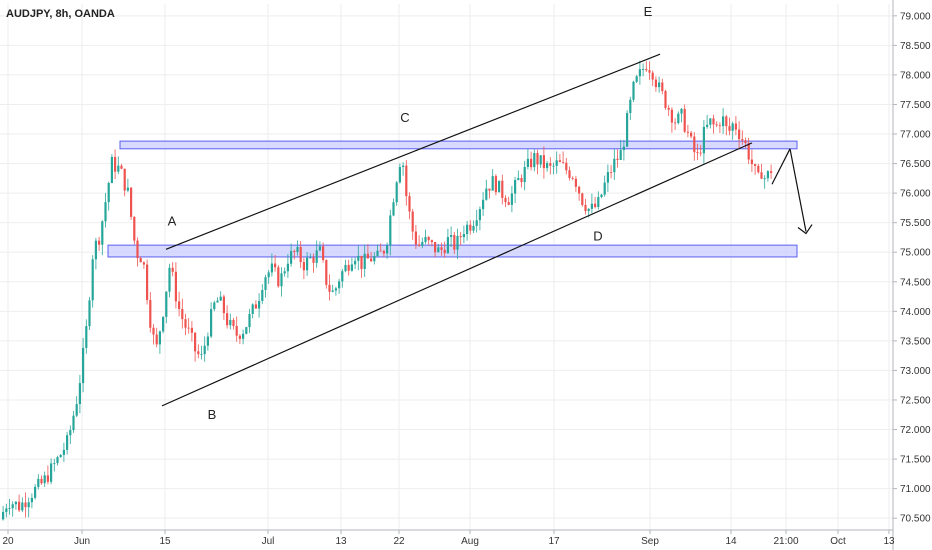 This screenshot has height=550, width=932. I want to click on y-tick-label: 72.500, so click(915, 400).